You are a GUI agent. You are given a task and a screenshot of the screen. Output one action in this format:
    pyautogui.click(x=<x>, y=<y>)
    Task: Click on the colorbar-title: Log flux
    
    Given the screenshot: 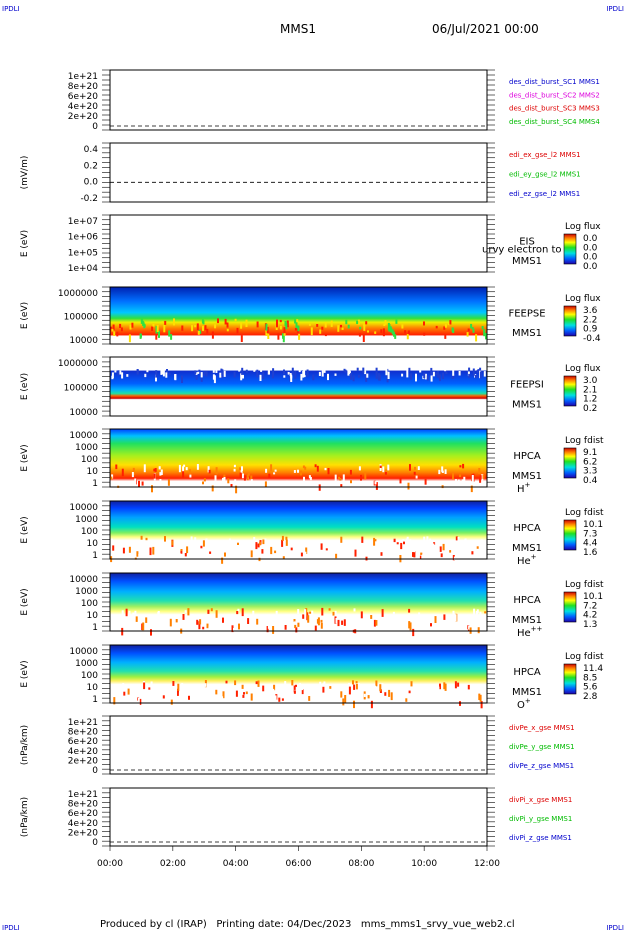 What is the action you would take?
    pyautogui.click(x=583, y=299)
    